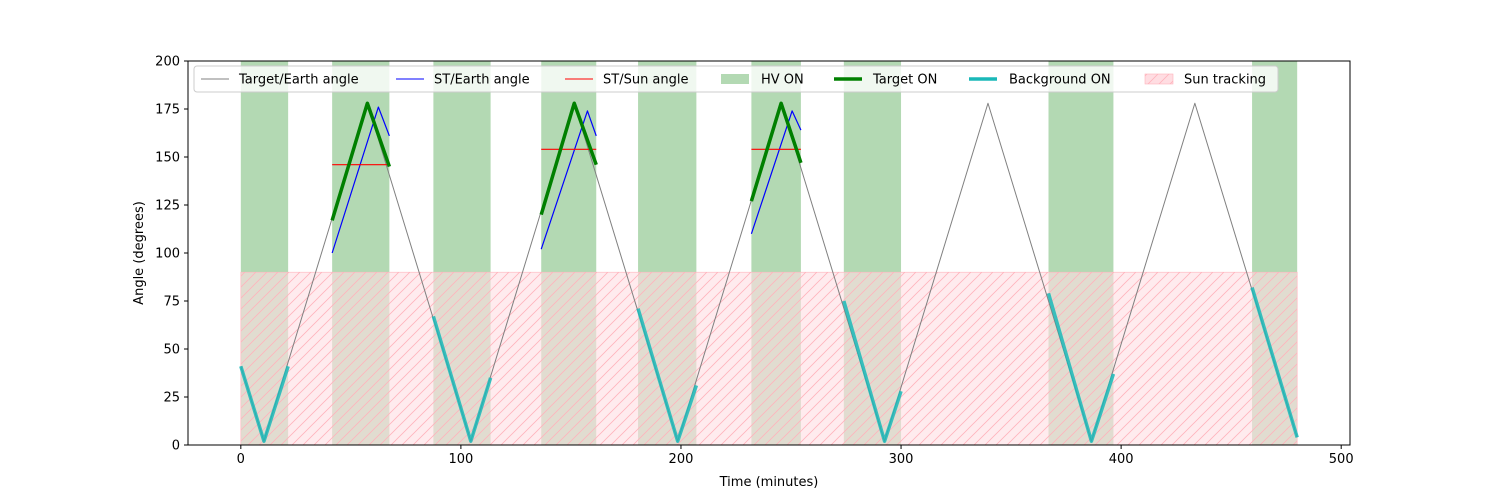 This screenshot has height=500, width=1500. Describe the element at coordinates (795, 456) in the screenshot. I see `x-axis-ticks: 0 100 200 300 400 500` at that location.